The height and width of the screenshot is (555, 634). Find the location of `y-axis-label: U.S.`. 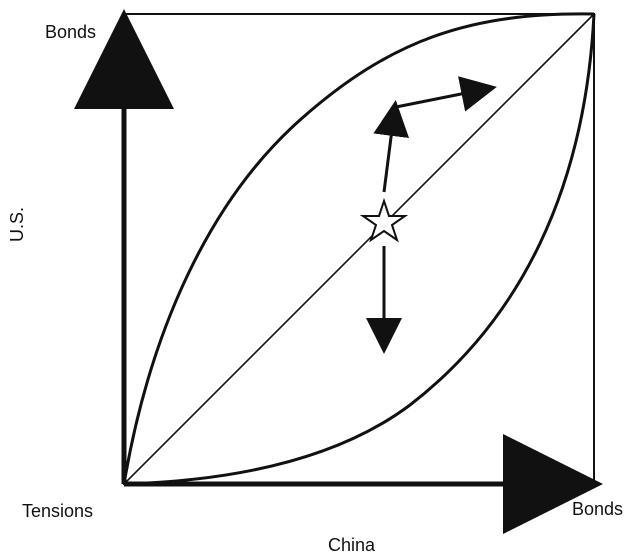

y-axis-label: U.S. is located at coordinates (17, 224).